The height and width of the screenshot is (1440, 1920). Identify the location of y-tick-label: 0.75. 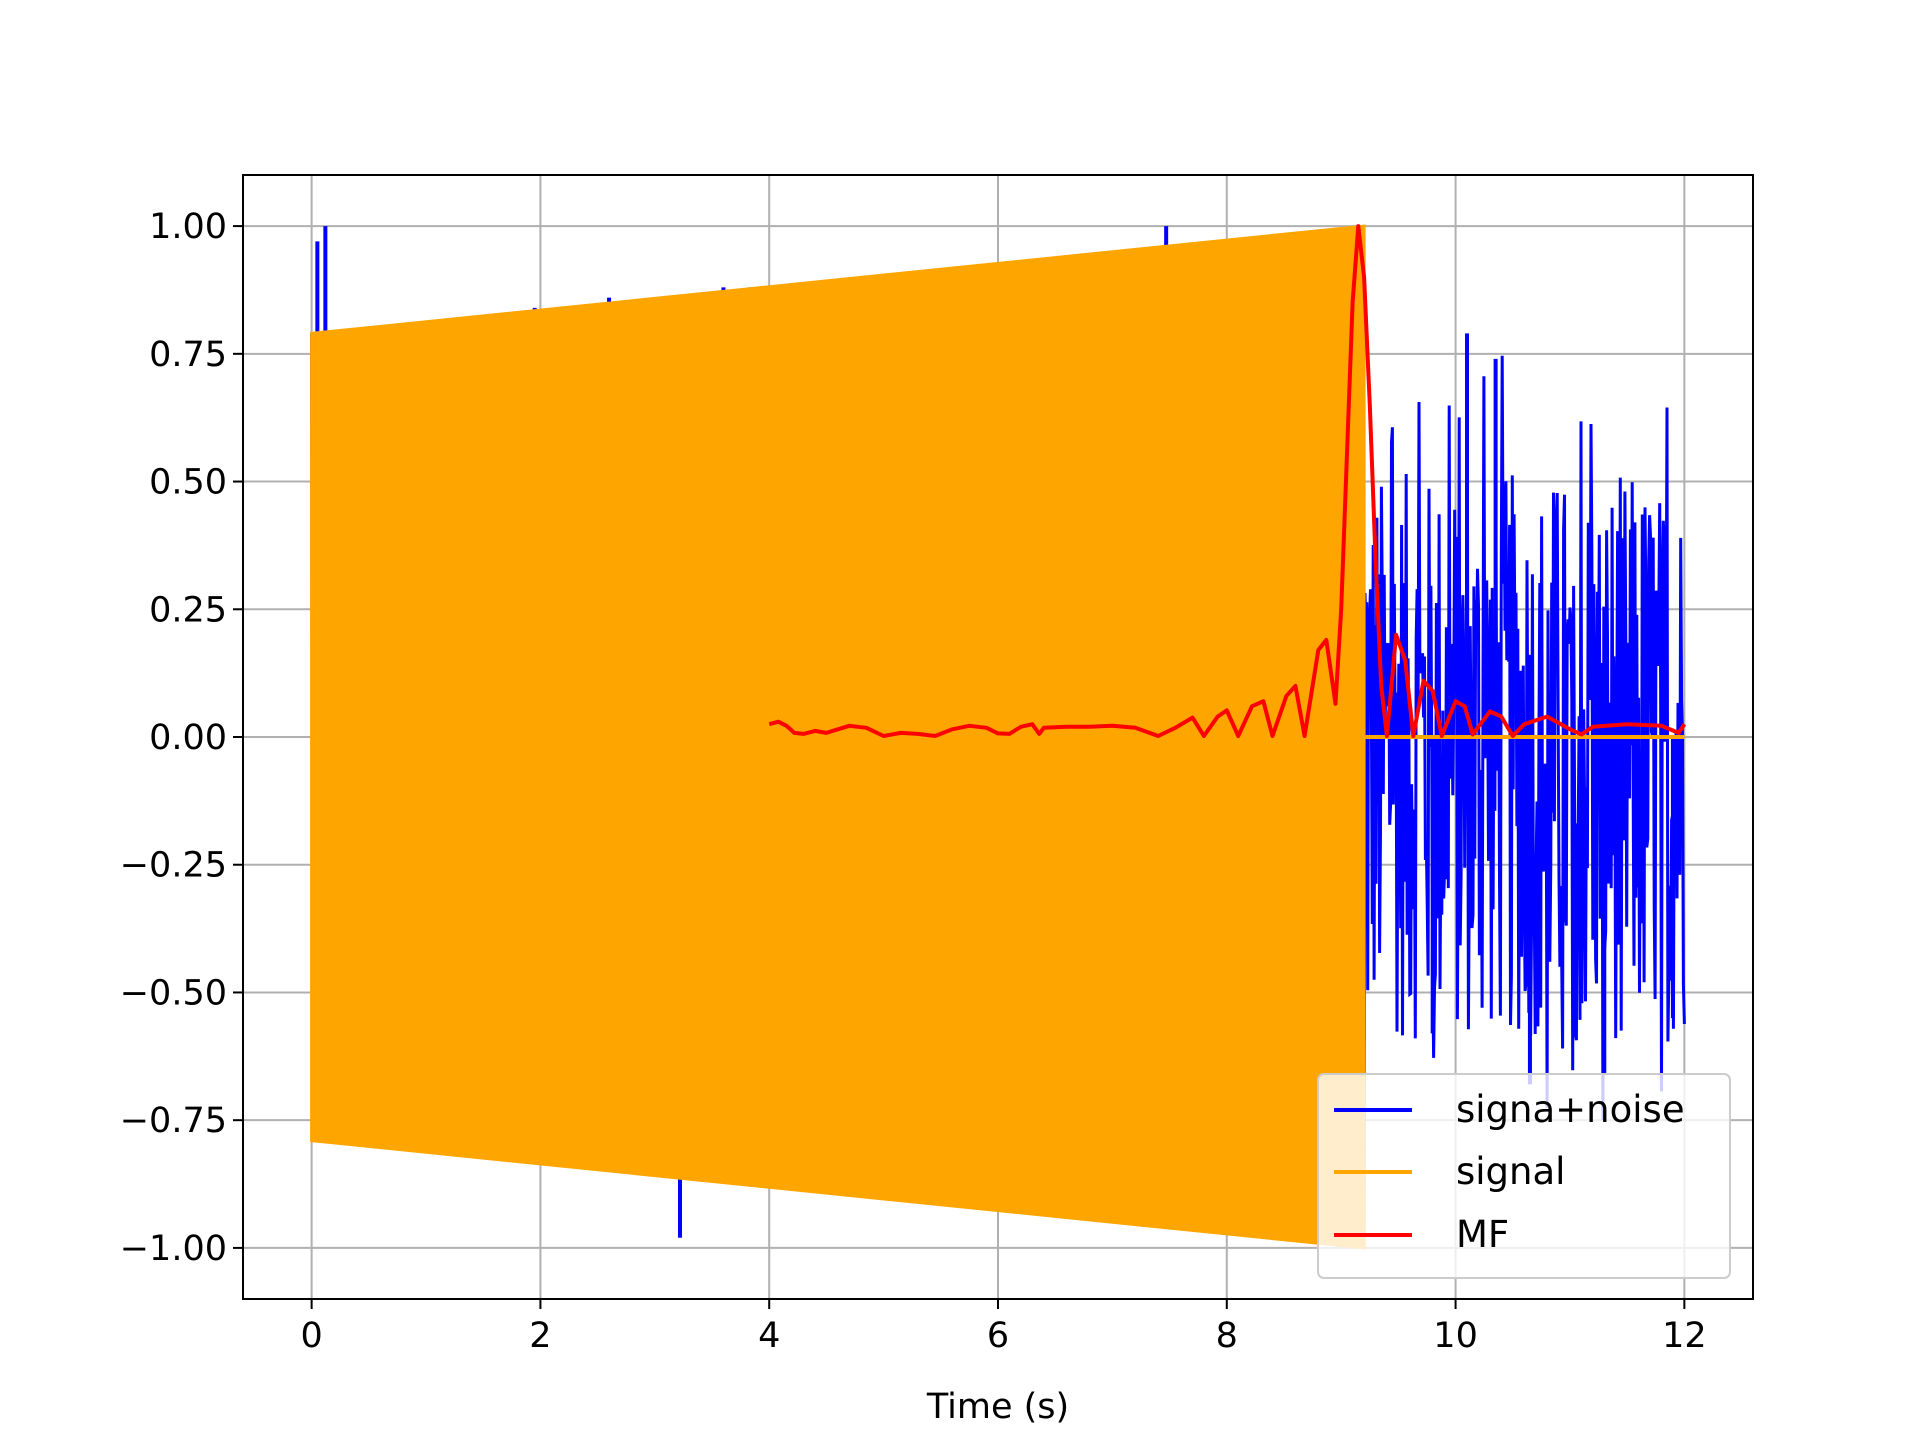
(188, 355).